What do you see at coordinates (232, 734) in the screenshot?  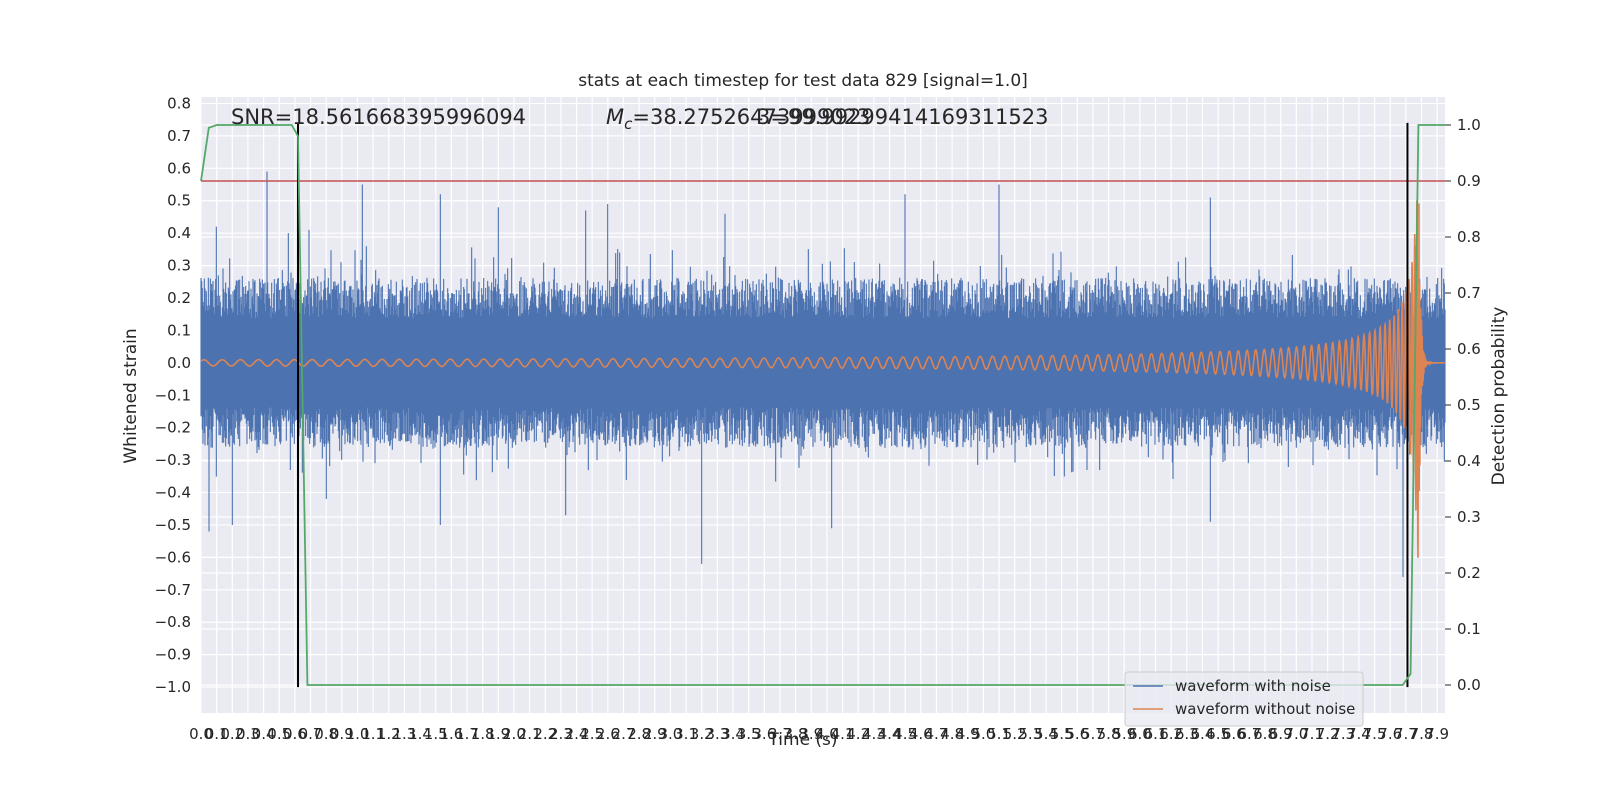 I see `x-tick-label: 0.2` at bounding box center [232, 734].